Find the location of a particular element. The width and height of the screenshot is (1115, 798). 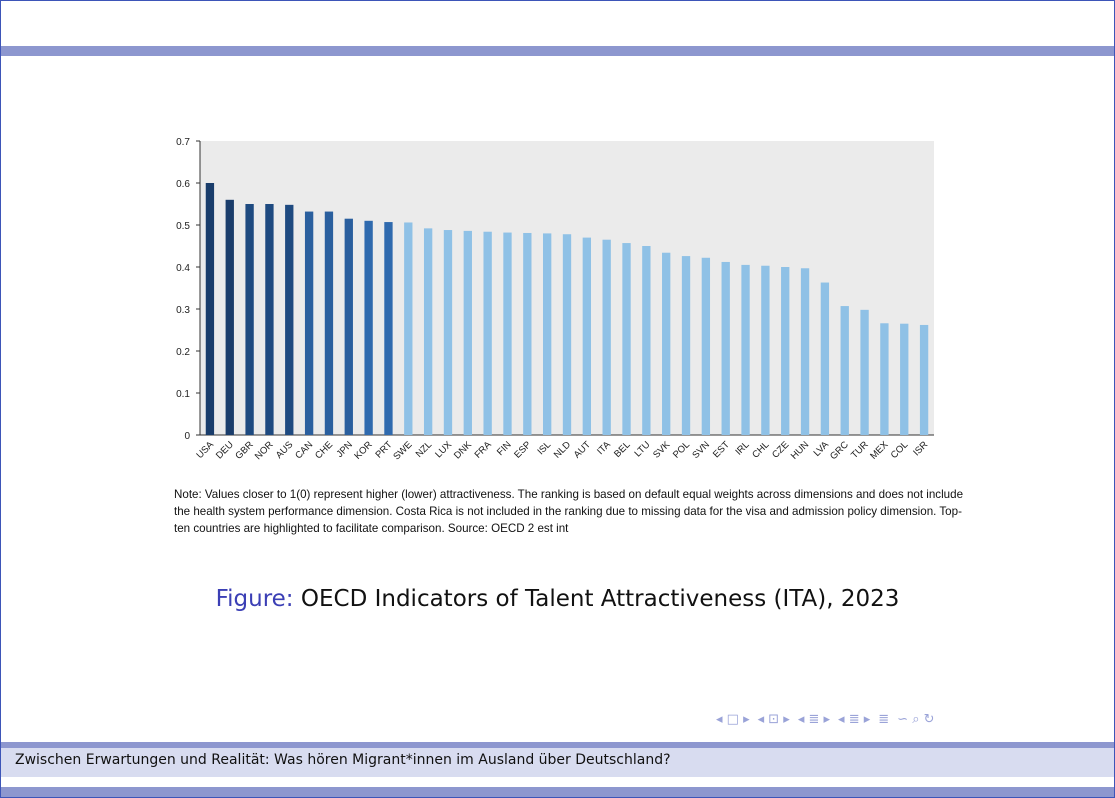

x-tick-label: LUX is located at coordinates (443, 449).